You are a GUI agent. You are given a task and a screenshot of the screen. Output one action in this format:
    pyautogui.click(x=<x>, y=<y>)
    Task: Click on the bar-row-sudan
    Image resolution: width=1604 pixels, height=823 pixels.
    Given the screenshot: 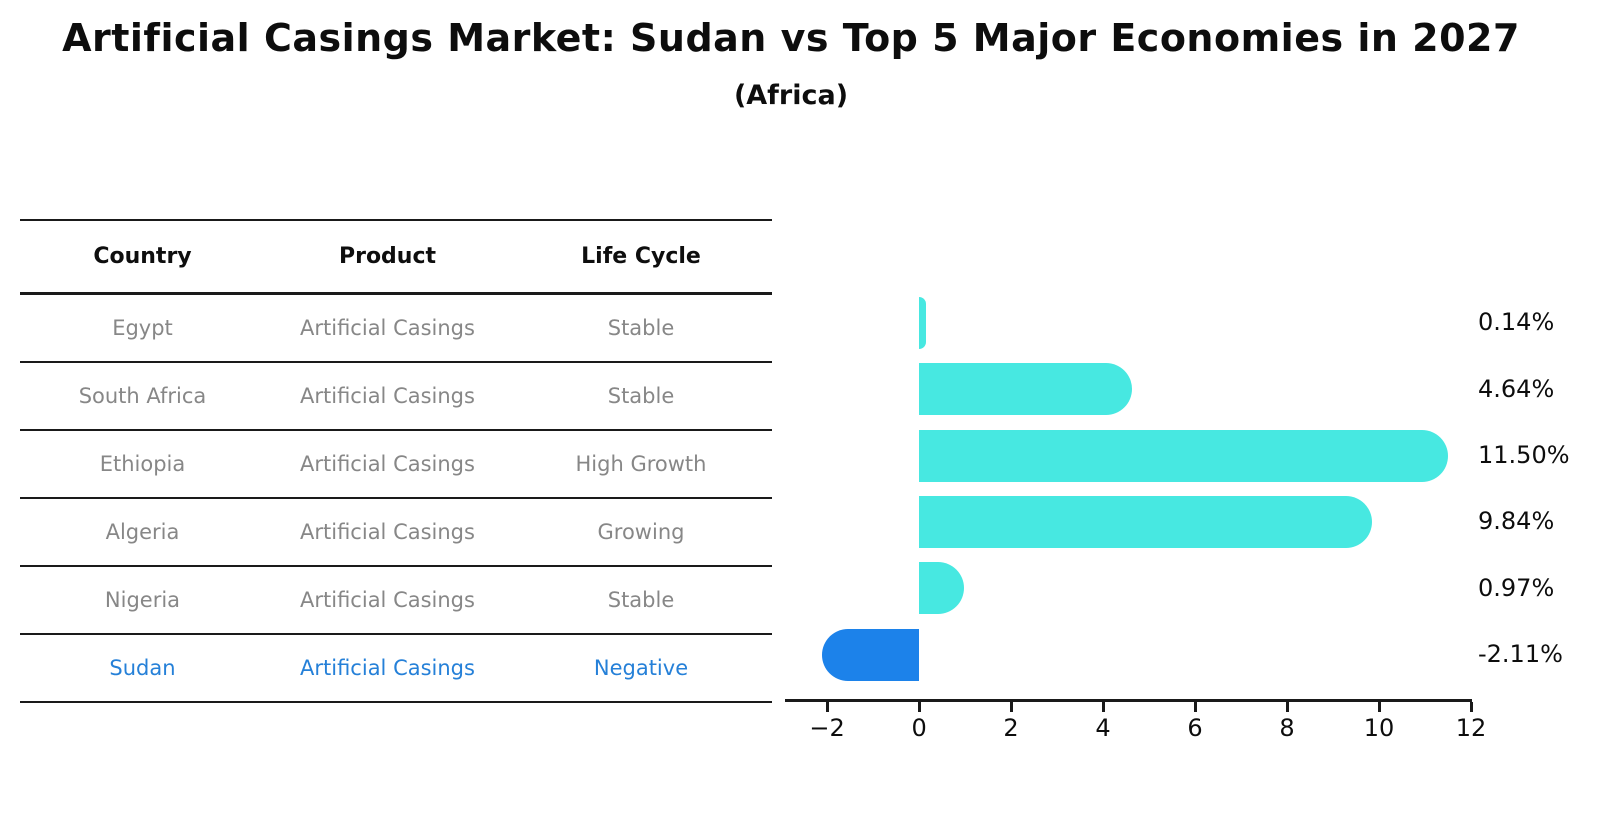 What is the action you would take?
    pyautogui.click(x=1129, y=655)
    